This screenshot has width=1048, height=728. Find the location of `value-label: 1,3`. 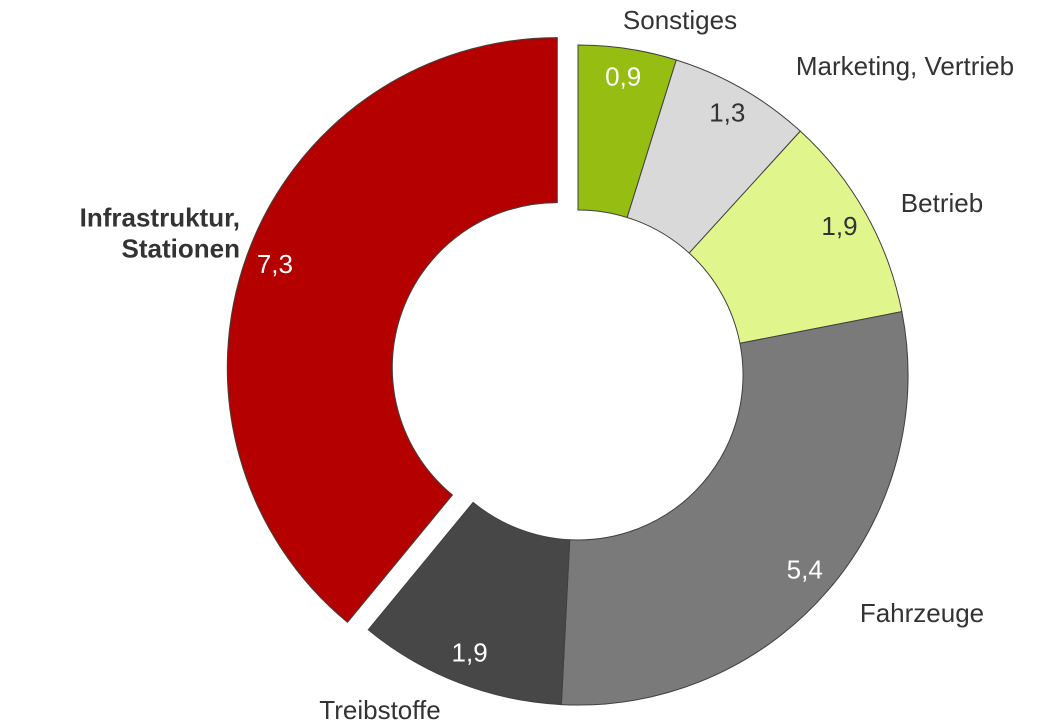

value-label: 1,3 is located at coordinates (727, 113).